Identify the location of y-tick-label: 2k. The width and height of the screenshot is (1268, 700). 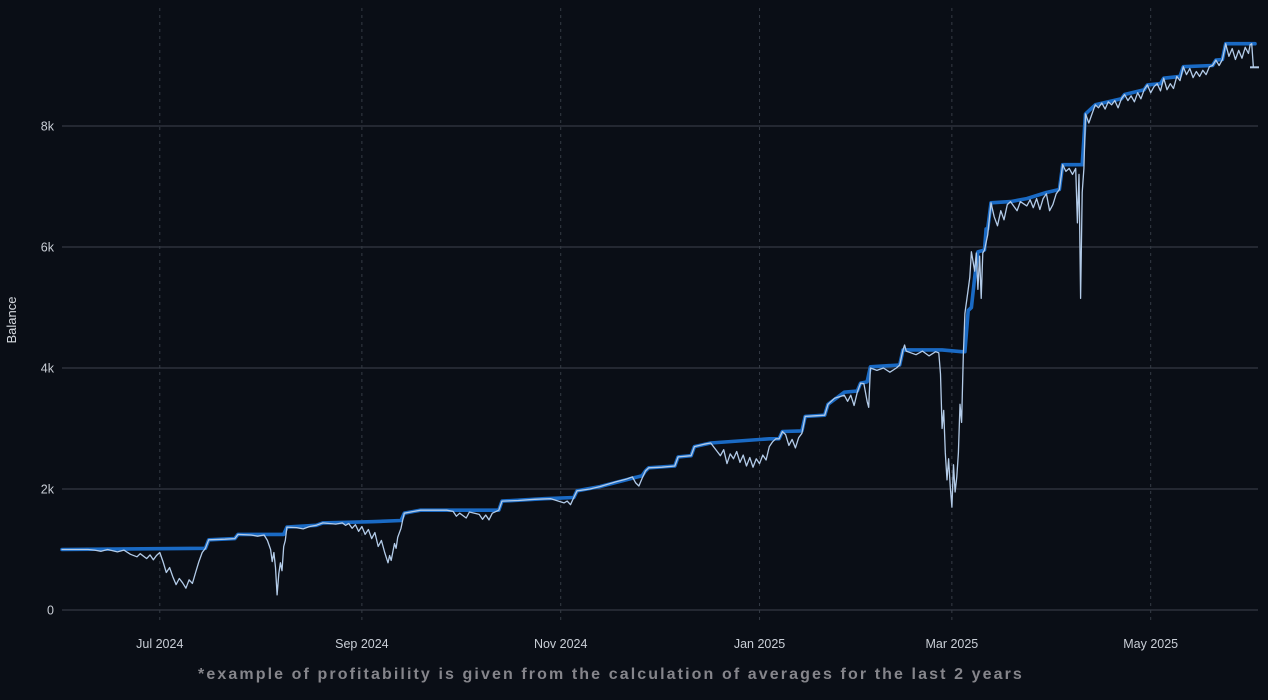
(48, 490).